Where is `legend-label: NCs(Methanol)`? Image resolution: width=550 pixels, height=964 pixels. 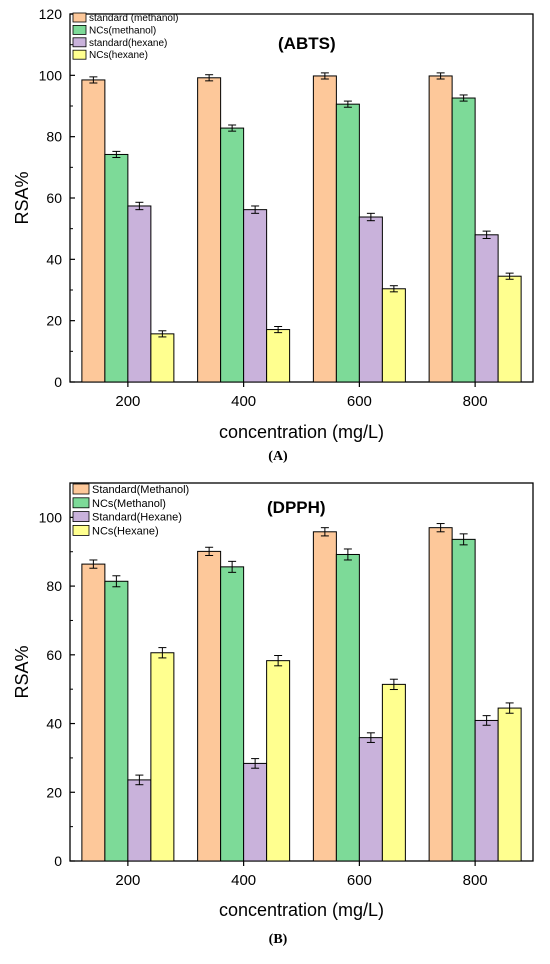 legend-label: NCs(Methanol) is located at coordinates (129, 504).